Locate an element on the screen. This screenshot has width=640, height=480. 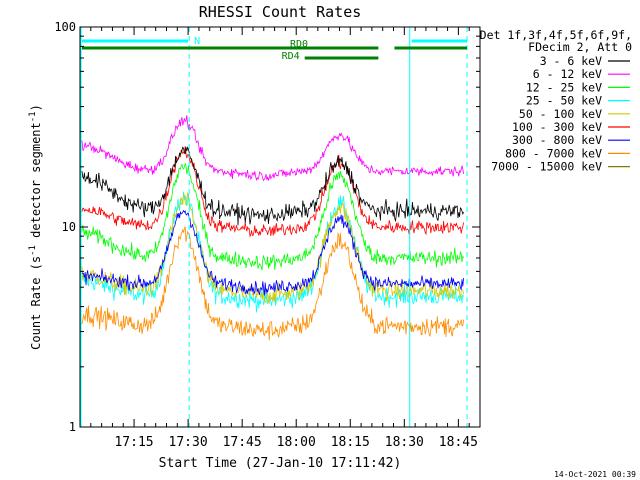
x-tick-label: 18:30 is located at coordinates (404, 442).